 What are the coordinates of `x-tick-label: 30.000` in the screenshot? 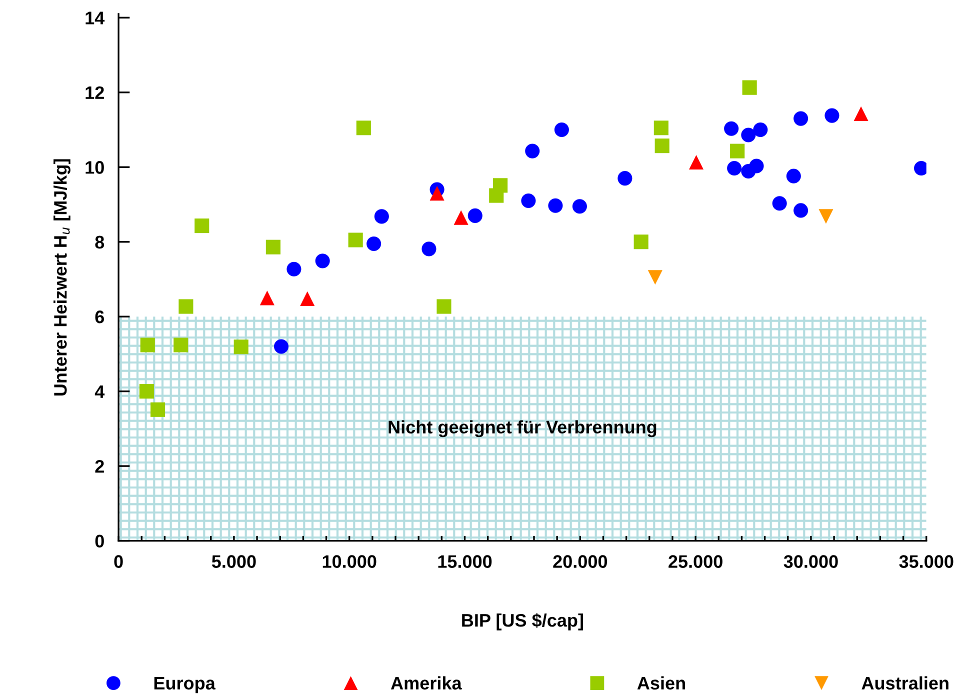 It's located at (811, 561).